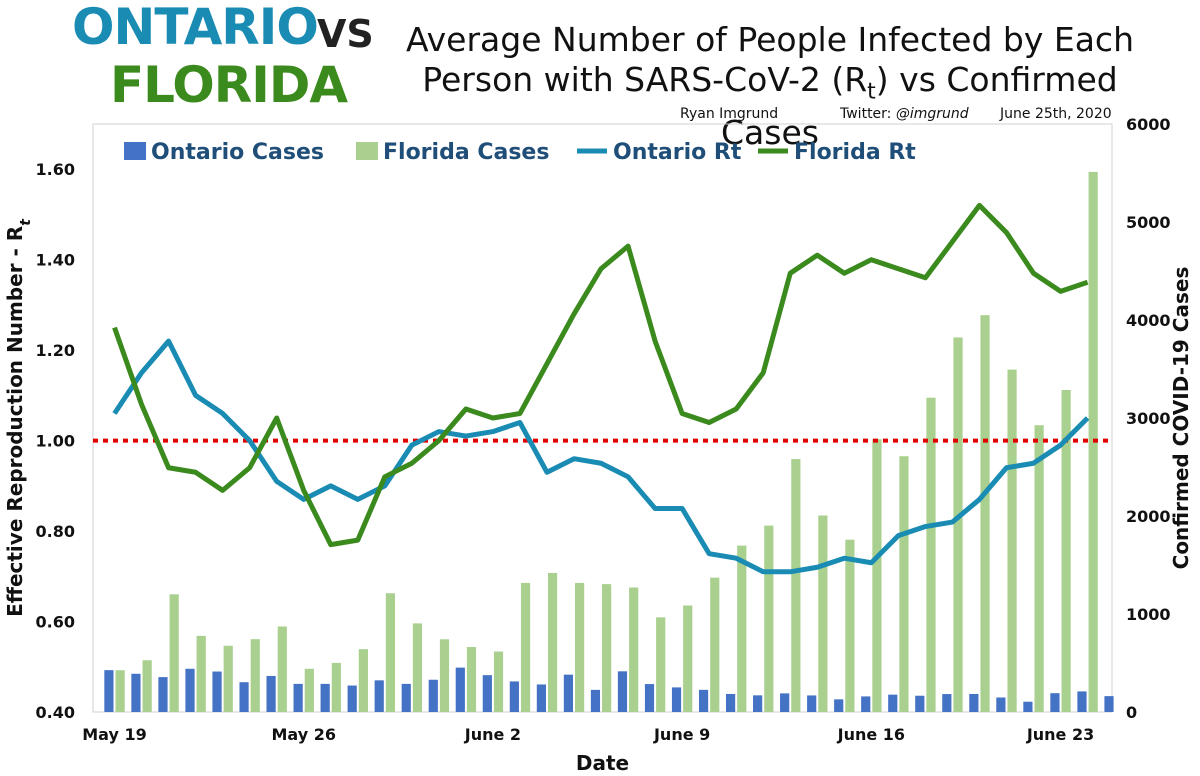  Describe the element at coordinates (1131, 712) in the screenshot. I see `y2-tick-label: 0` at that location.